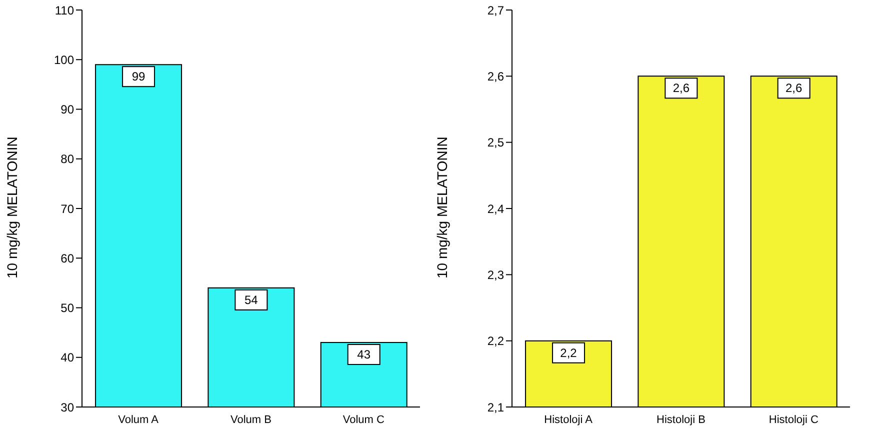 Image resolution: width=870 pixels, height=447 pixels. What do you see at coordinates (67, 308) in the screenshot?
I see `y-tick-label: 50` at bounding box center [67, 308].